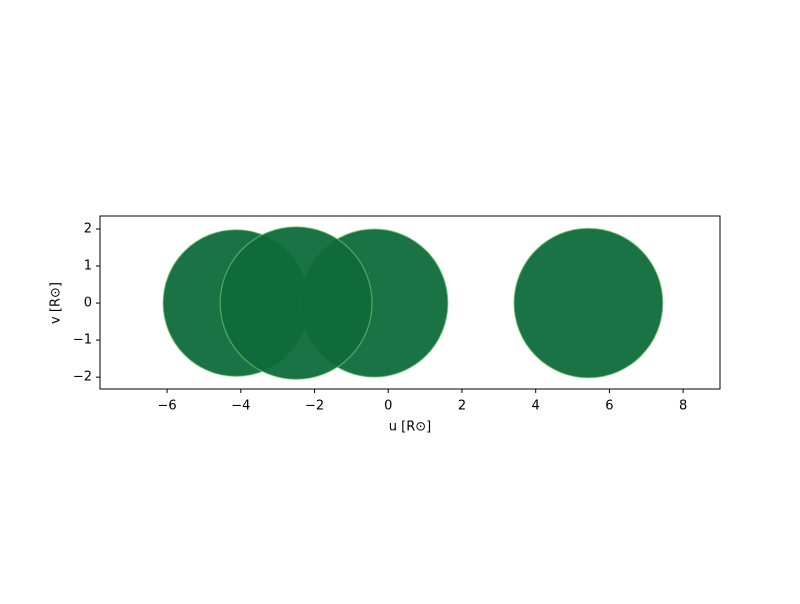 The width and height of the screenshot is (800, 604). Describe the element at coordinates (410, 427) in the screenshot. I see `x-axis-label: u [R⊙]` at that location.